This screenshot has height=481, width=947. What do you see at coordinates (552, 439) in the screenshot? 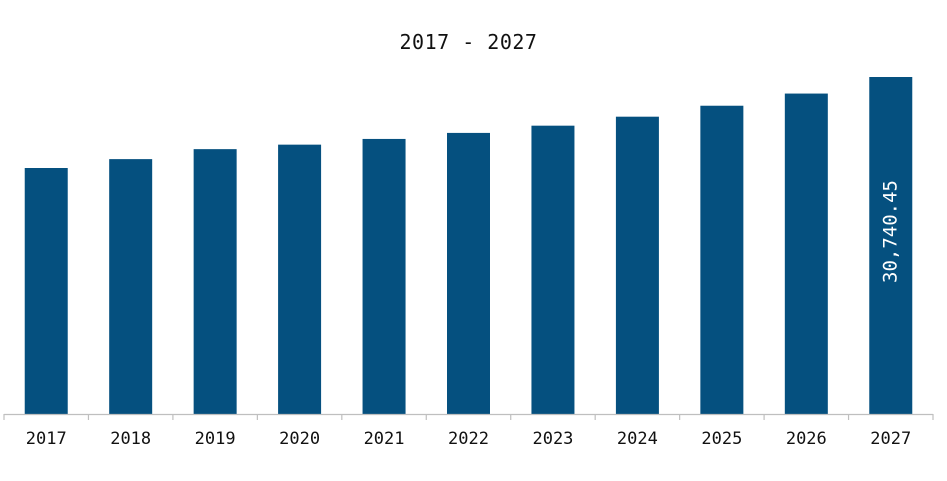
I see `x-tick-label: 2023` at bounding box center [552, 439].